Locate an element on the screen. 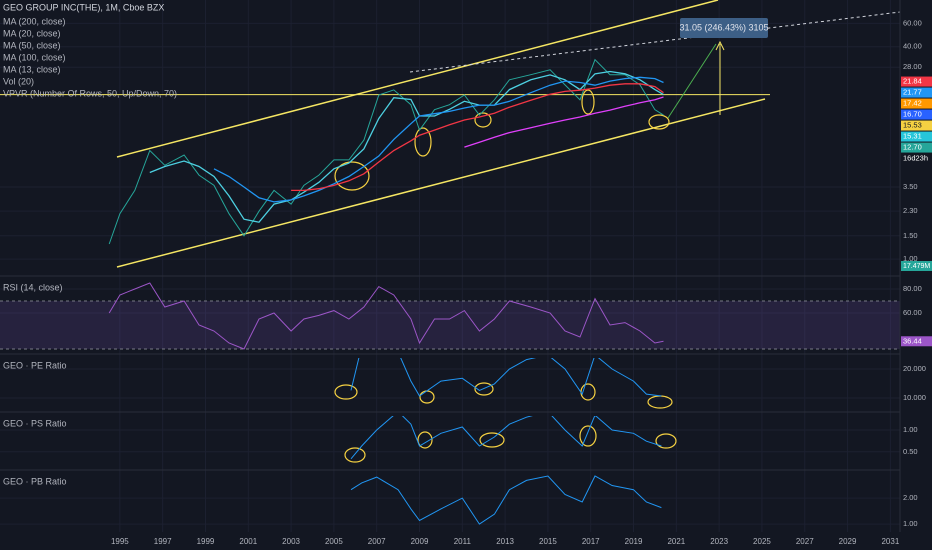 This screenshot has height=550, width=932. x-tick-label: 2003 is located at coordinates (291, 541).